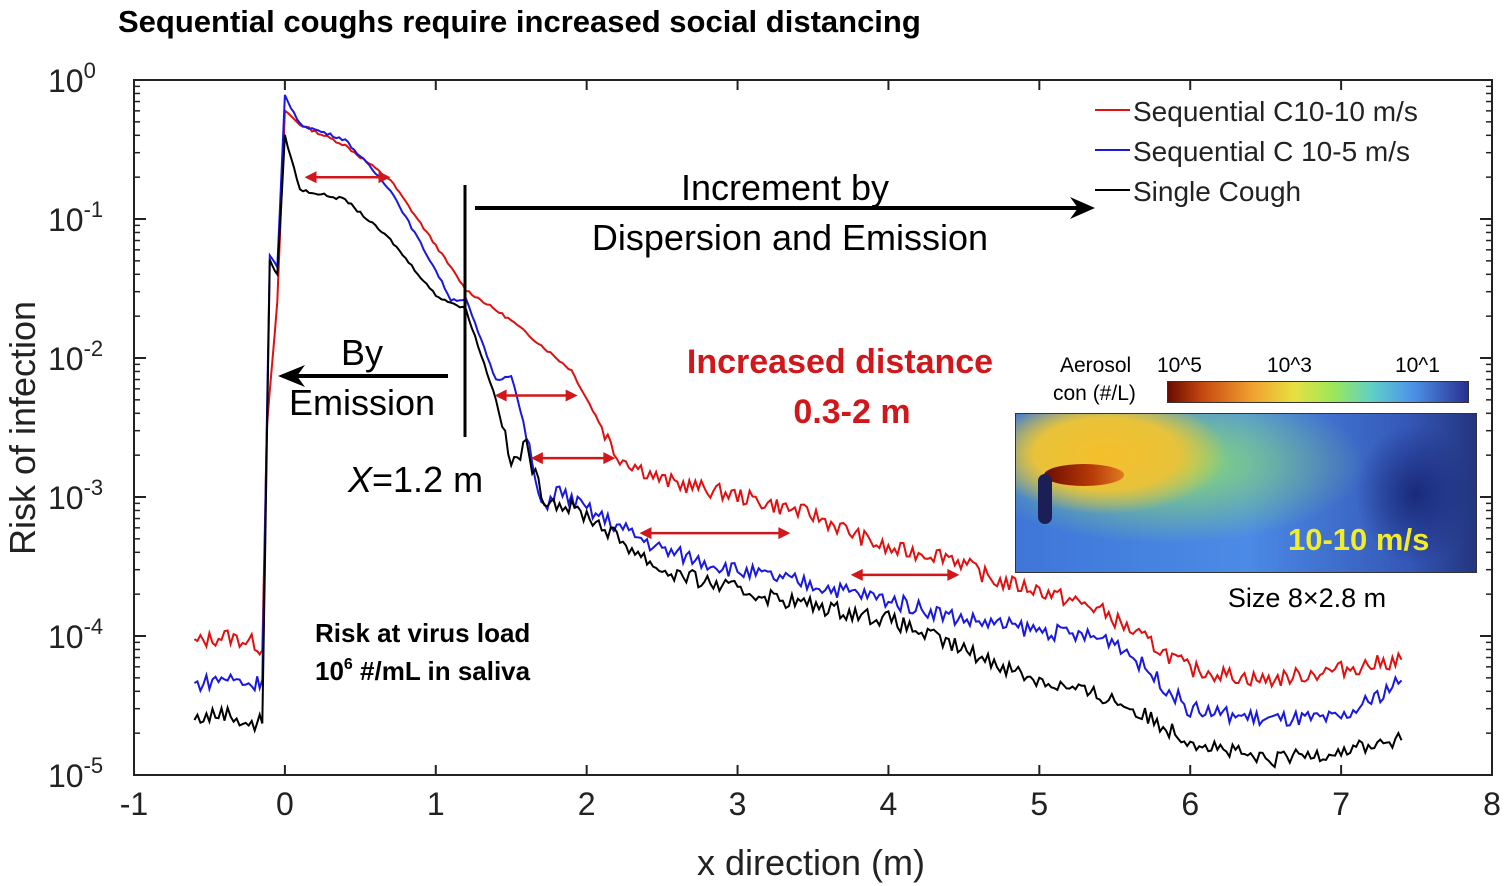 The image size is (1505, 886). I want to click on colorbar, so click(1318, 392).